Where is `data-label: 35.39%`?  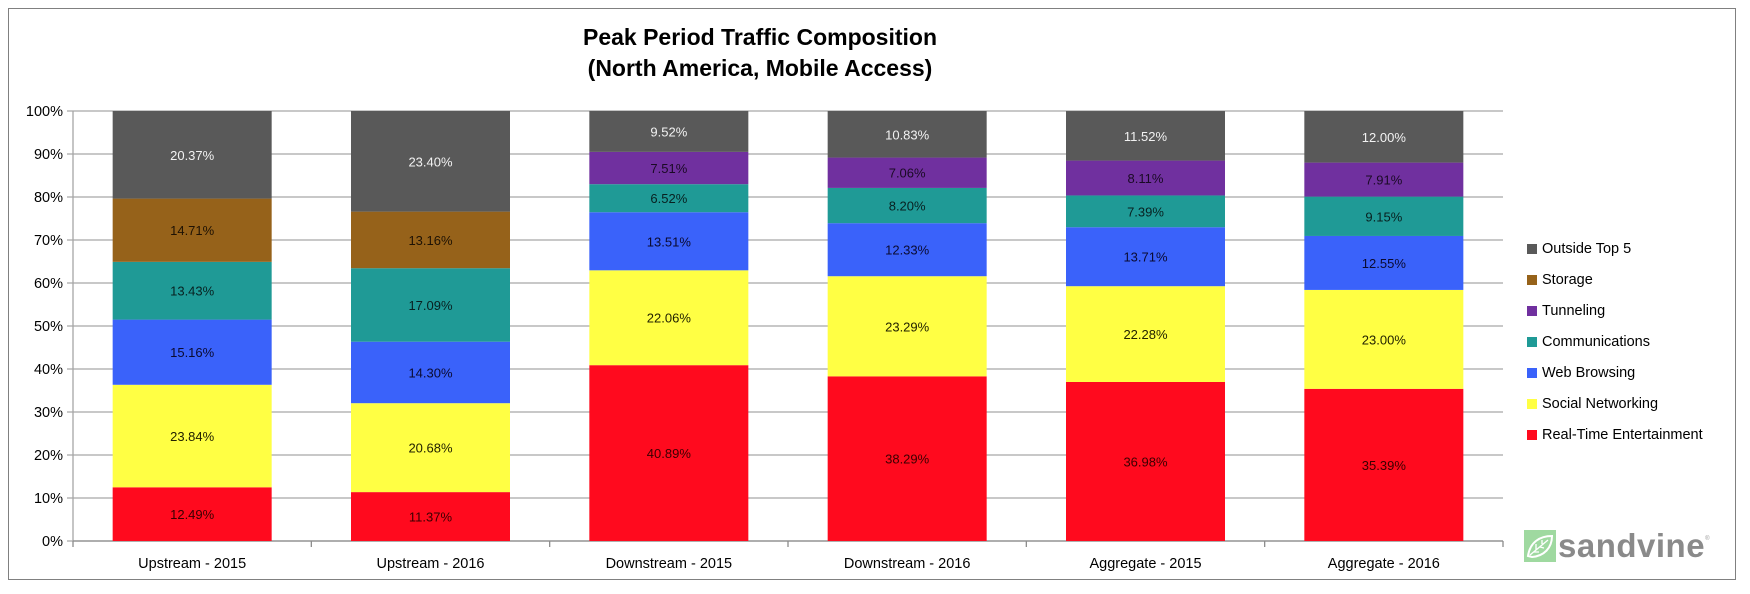 data-label: 35.39% is located at coordinates (1384, 465).